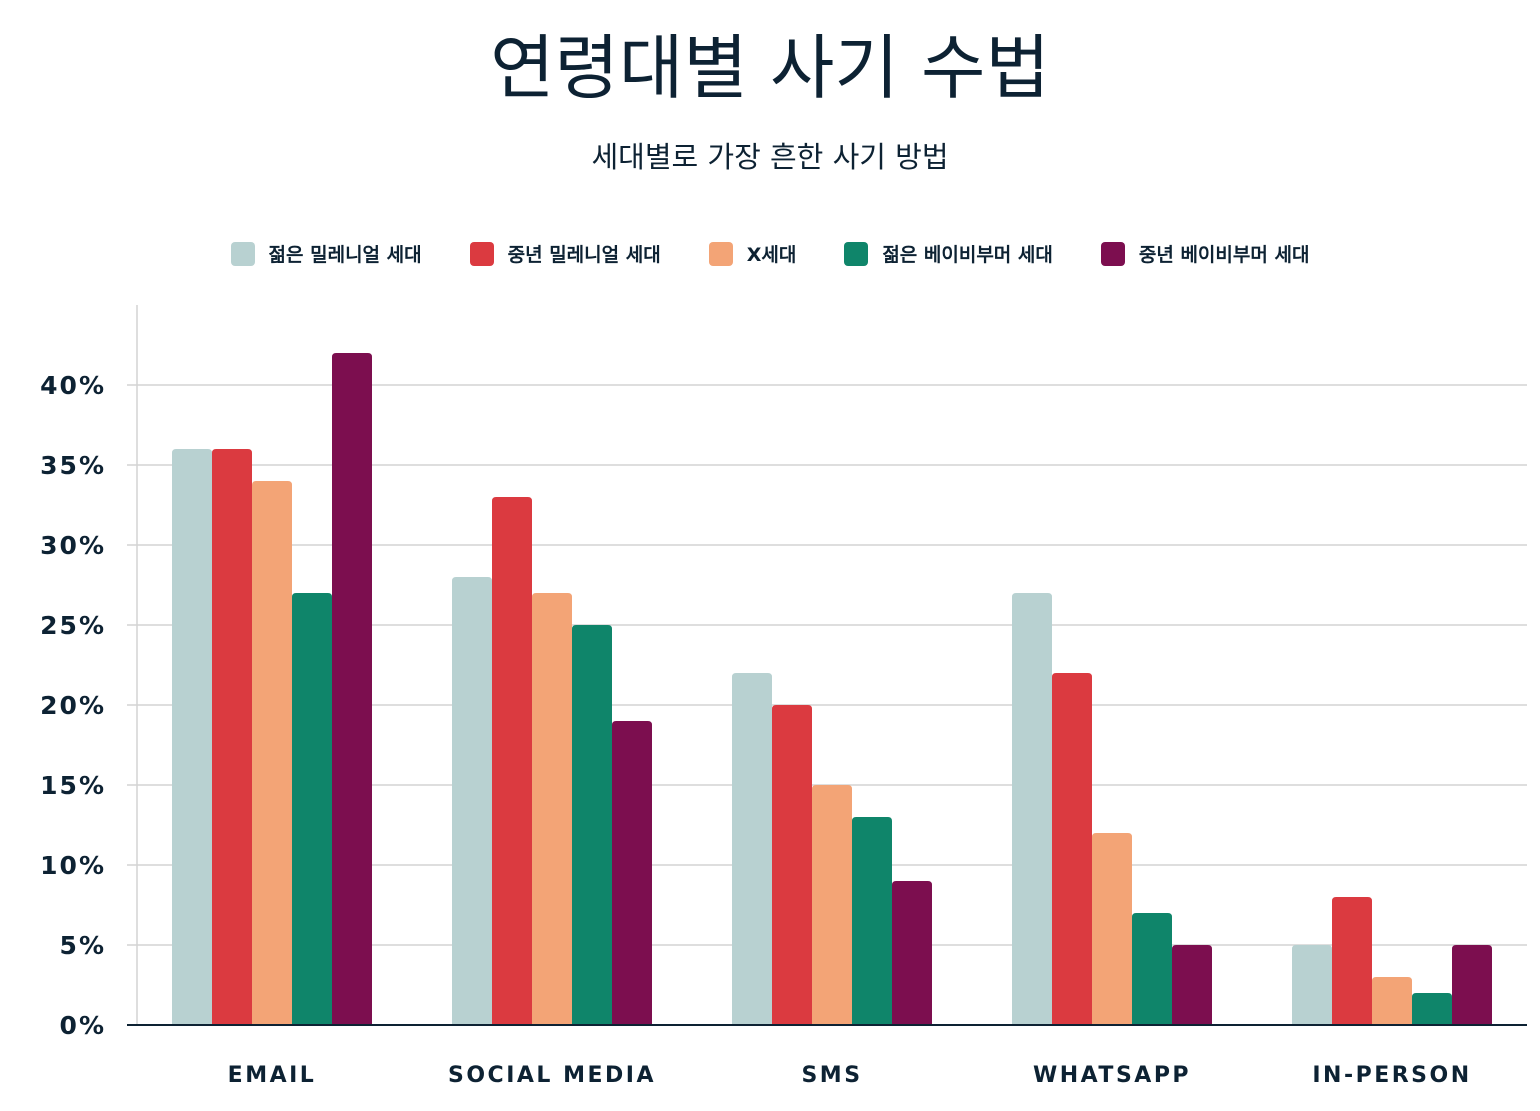 The width and height of the screenshot is (1540, 1111). What do you see at coordinates (73, 545) in the screenshot?
I see `y-tick-label: 30%` at bounding box center [73, 545].